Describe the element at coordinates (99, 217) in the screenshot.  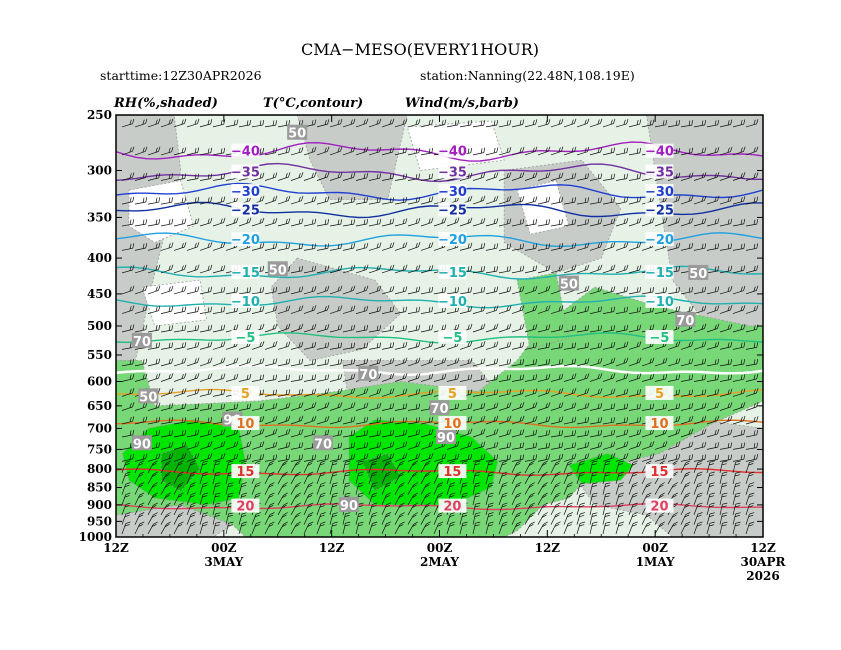
I see `y-tick-label-2: 350` at that location.